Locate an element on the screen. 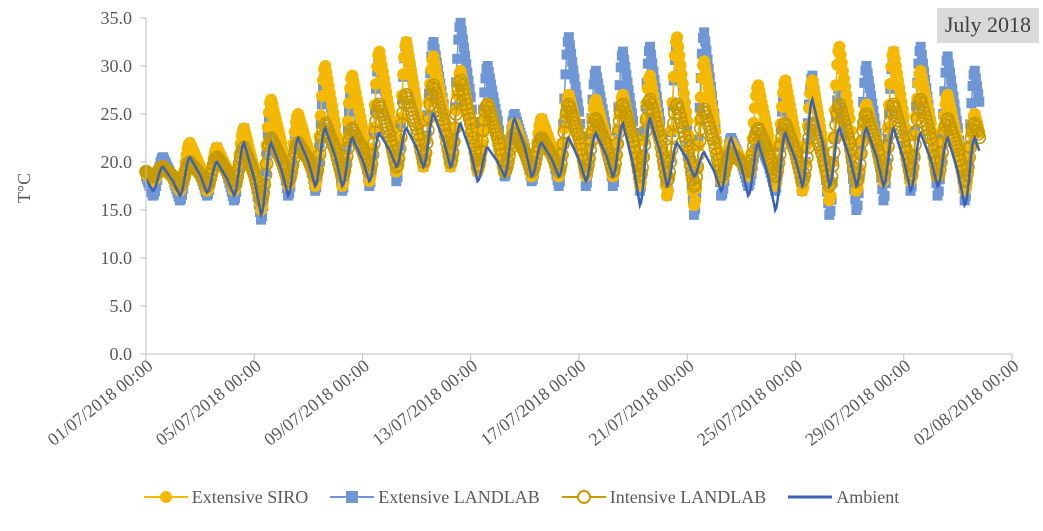 This screenshot has height=531, width=1043. y-tick-label: 30.0 is located at coordinates (117, 66).